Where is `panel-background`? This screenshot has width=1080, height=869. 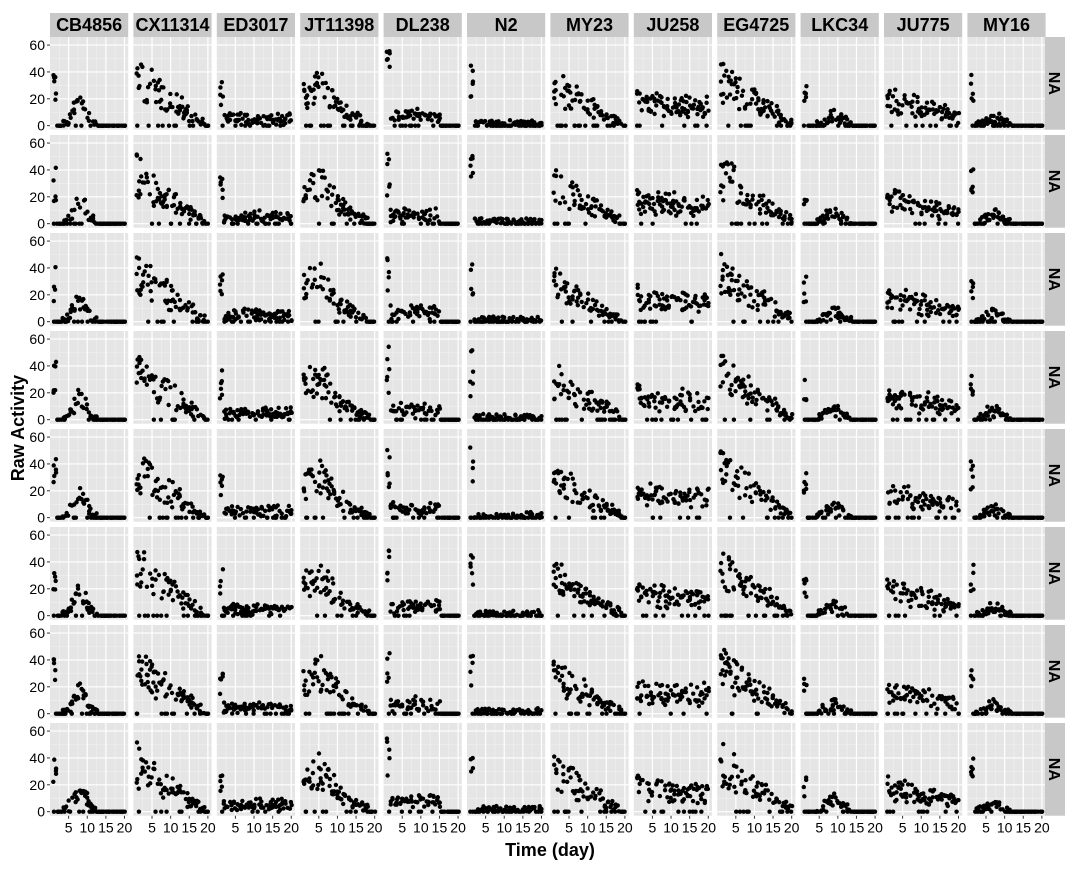 panel-background is located at coordinates (339, 83).